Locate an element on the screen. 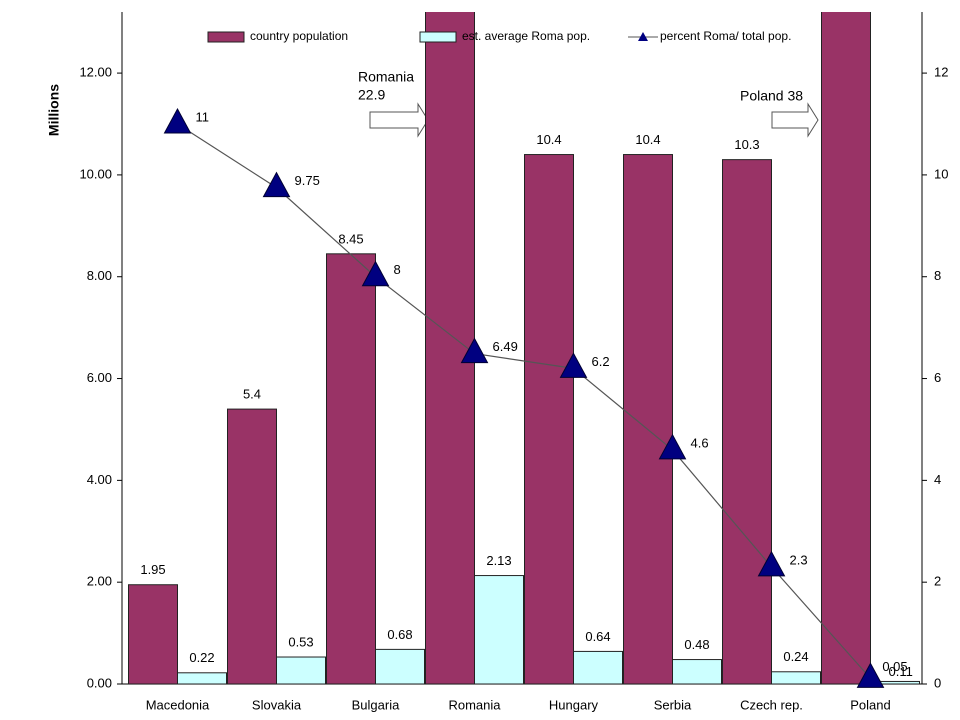 This screenshot has width=960, height=720. bar-label: 0.05 is located at coordinates (894, 666).